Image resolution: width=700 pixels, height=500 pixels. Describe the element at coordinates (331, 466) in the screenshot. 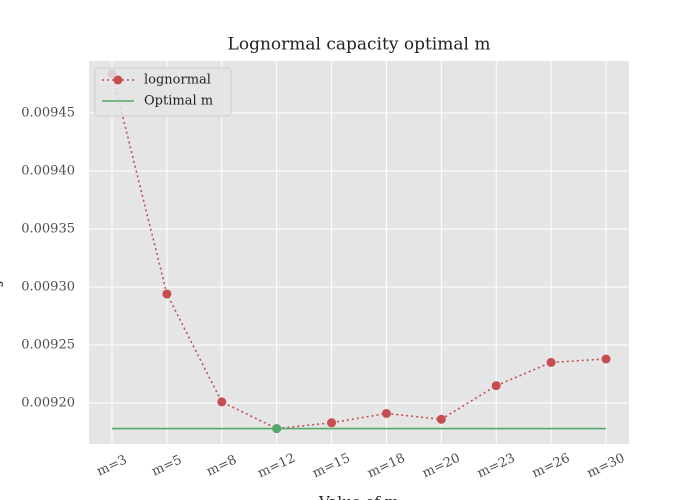

I see `x-tick-label: m=15` at that location.